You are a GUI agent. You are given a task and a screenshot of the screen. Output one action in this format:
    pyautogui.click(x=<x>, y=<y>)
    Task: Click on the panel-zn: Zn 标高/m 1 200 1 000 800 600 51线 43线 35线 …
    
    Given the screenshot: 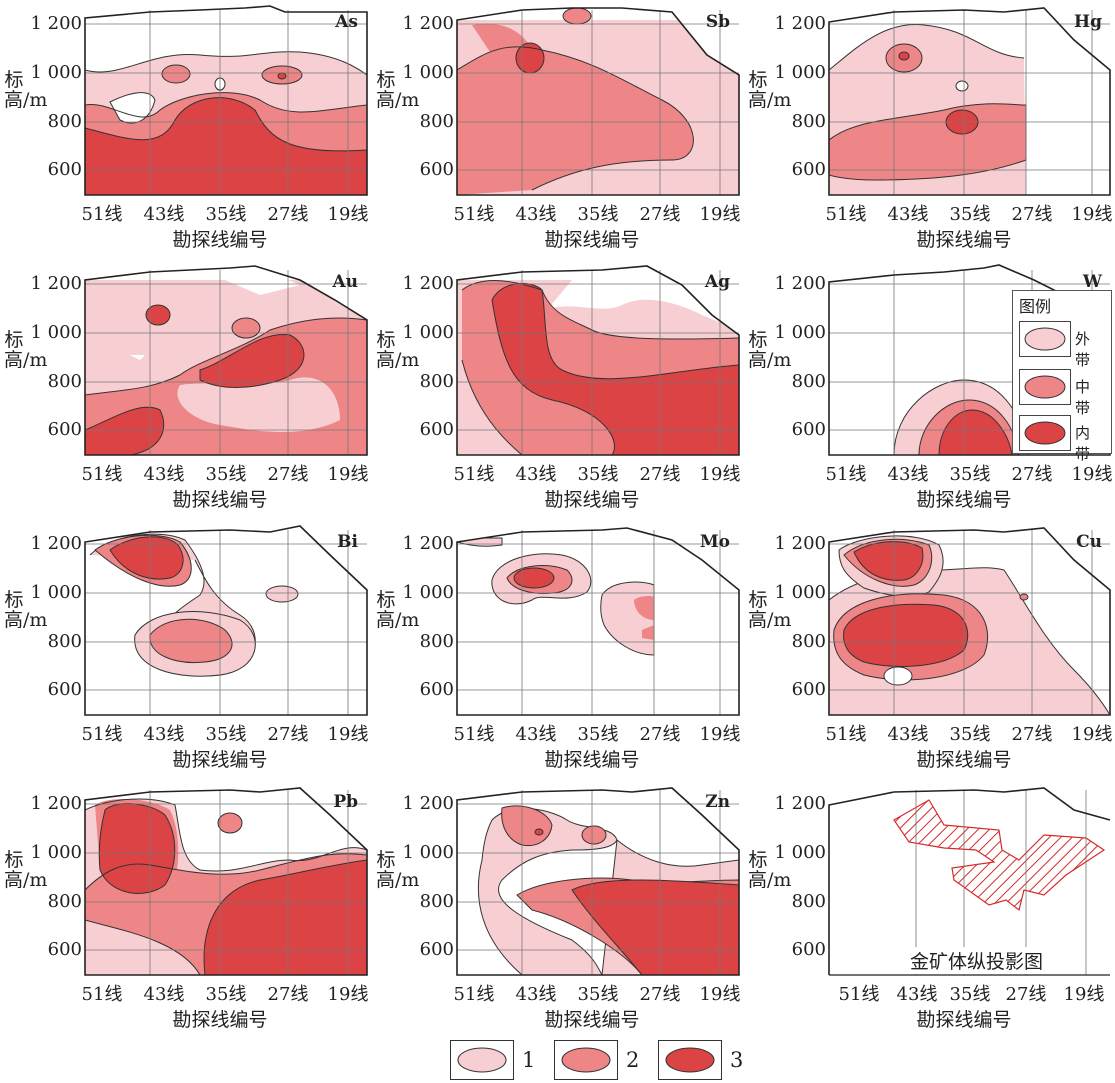 What is the action you would take?
    pyautogui.click(x=558, y=907)
    